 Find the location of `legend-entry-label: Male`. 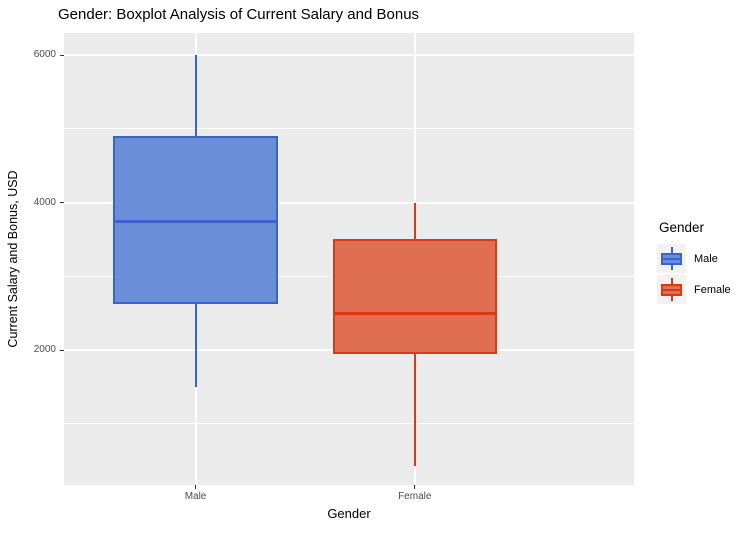

legend-entry-label: Male is located at coordinates (706, 258).